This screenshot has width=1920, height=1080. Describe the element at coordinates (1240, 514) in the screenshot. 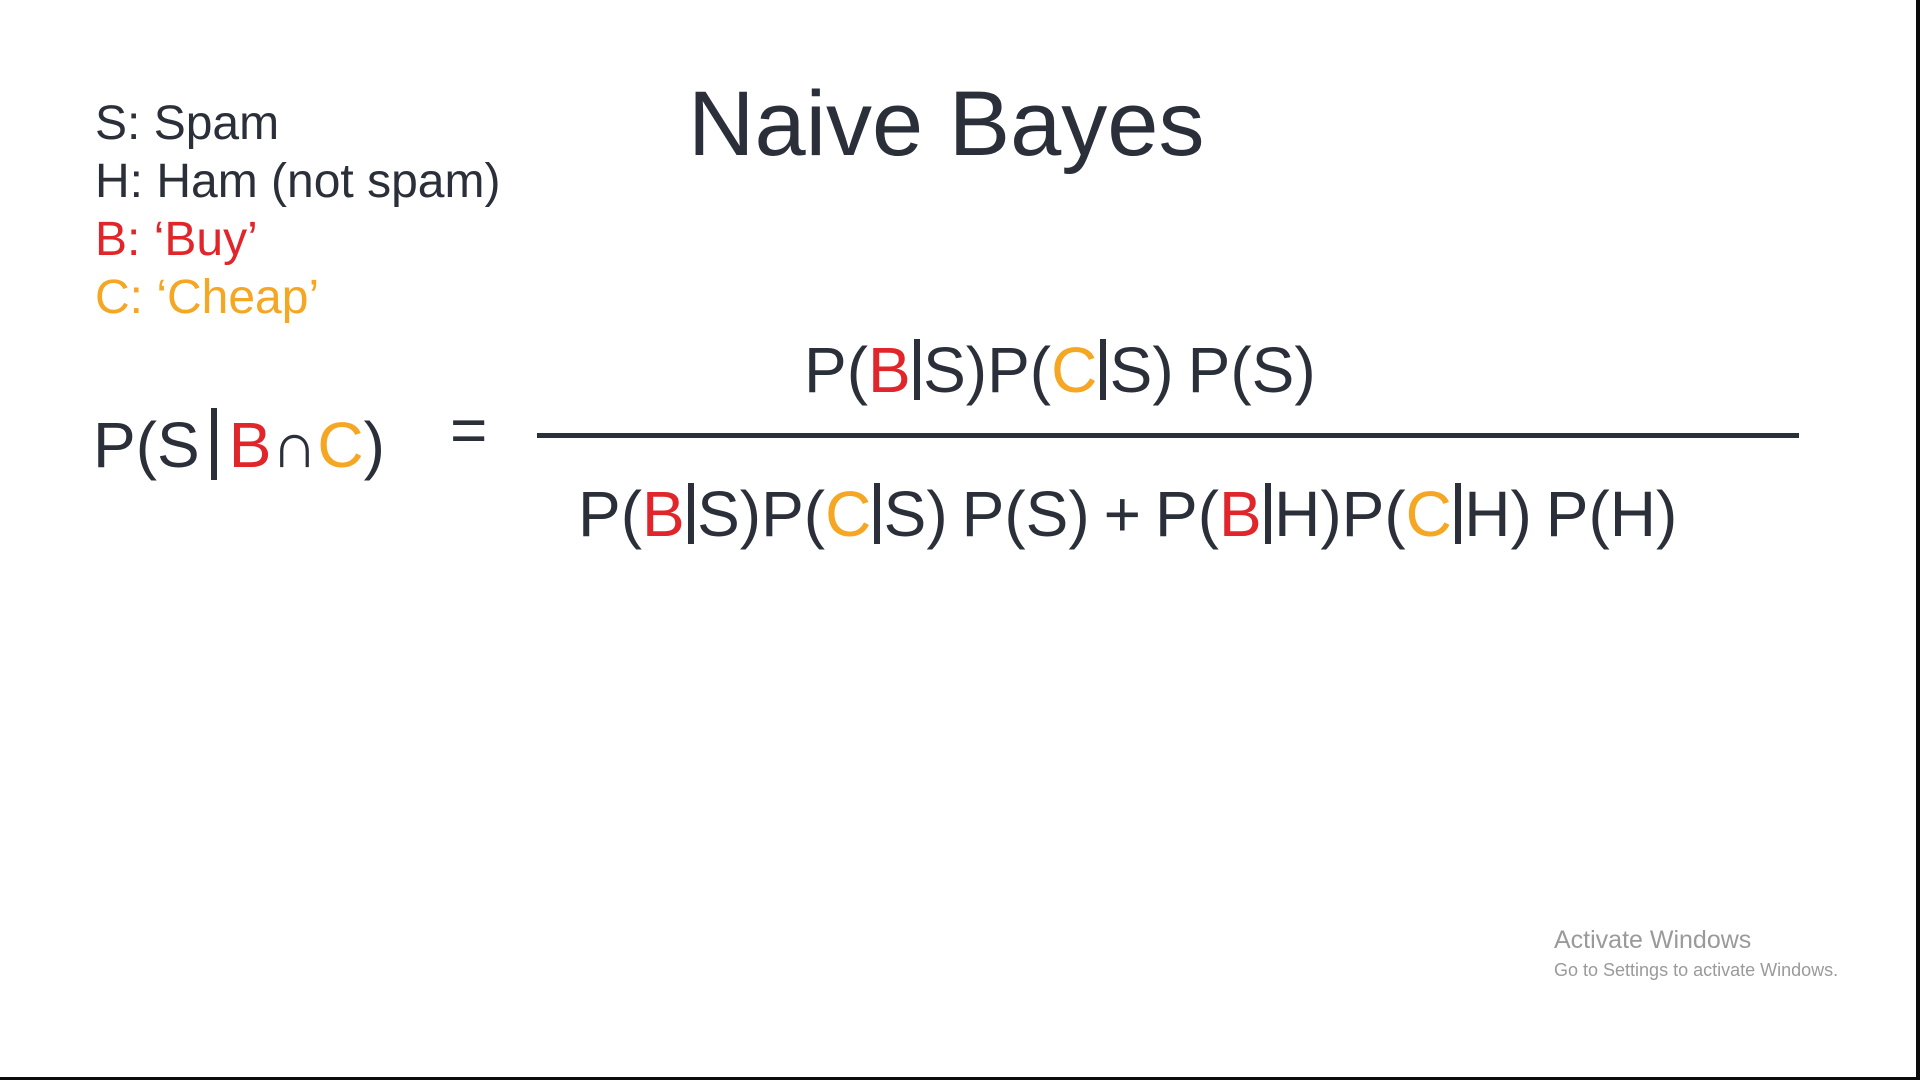

I see `den-t4-b: B` at that location.